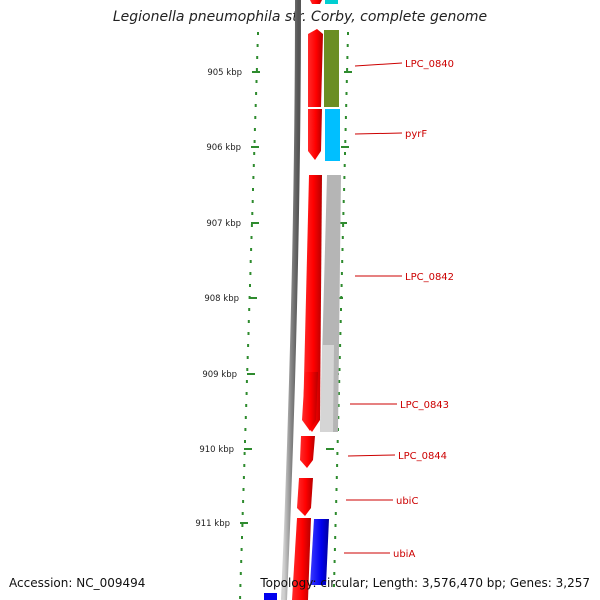 This screenshot has height=600, width=600. I want to click on gene-arrow-ubia-blue, so click(319, 552).